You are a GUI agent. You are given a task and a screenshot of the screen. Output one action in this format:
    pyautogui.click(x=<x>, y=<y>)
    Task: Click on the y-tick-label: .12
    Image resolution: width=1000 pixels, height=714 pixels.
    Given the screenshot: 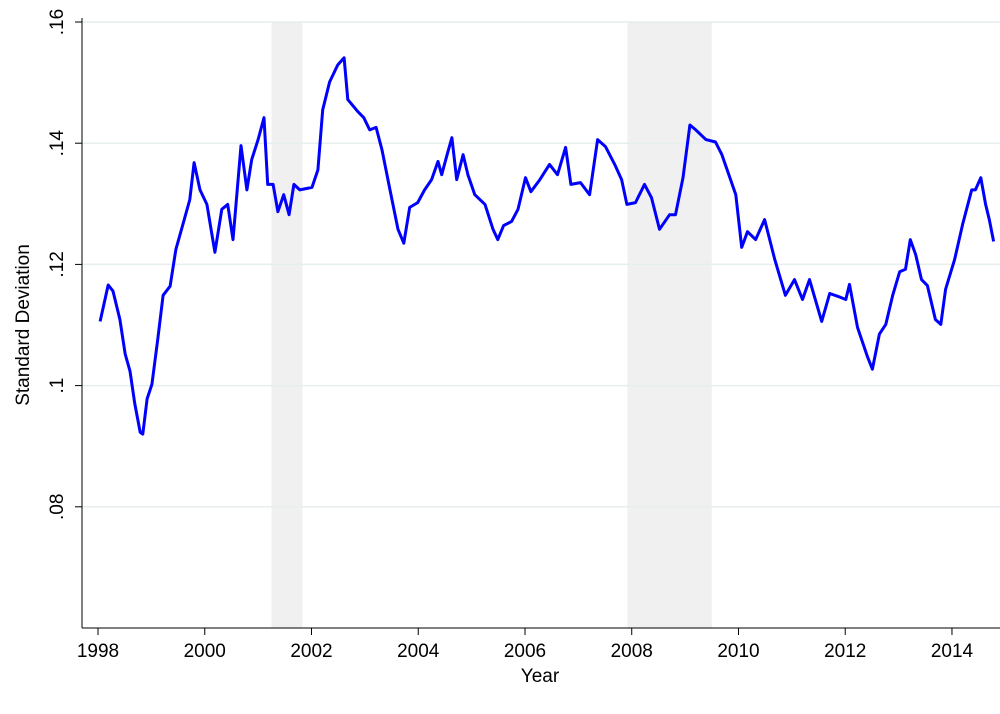 What is the action you would take?
    pyautogui.click(x=57, y=264)
    